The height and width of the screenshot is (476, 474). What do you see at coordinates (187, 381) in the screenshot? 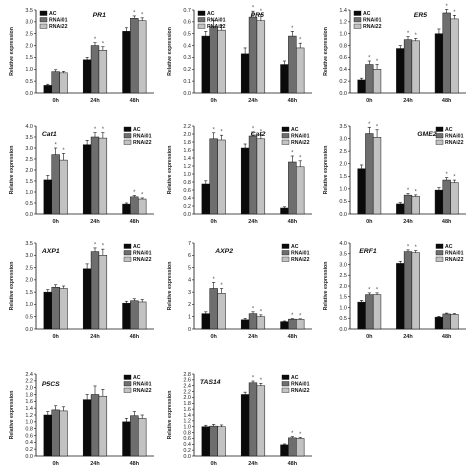
I see `y-tick-label: 2.6` at bounding box center [187, 381].